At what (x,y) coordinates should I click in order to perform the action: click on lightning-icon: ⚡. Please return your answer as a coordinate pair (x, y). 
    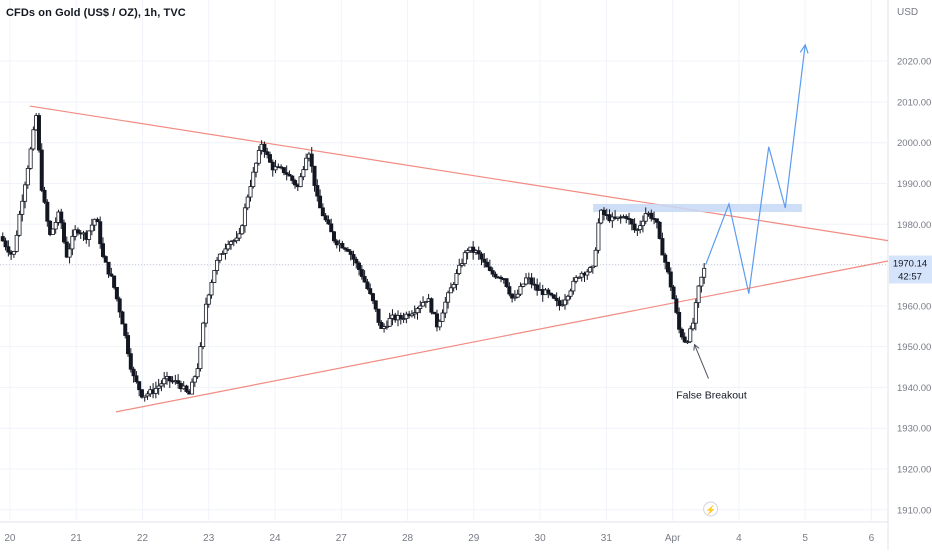
    Looking at the image, I should click on (710, 510).